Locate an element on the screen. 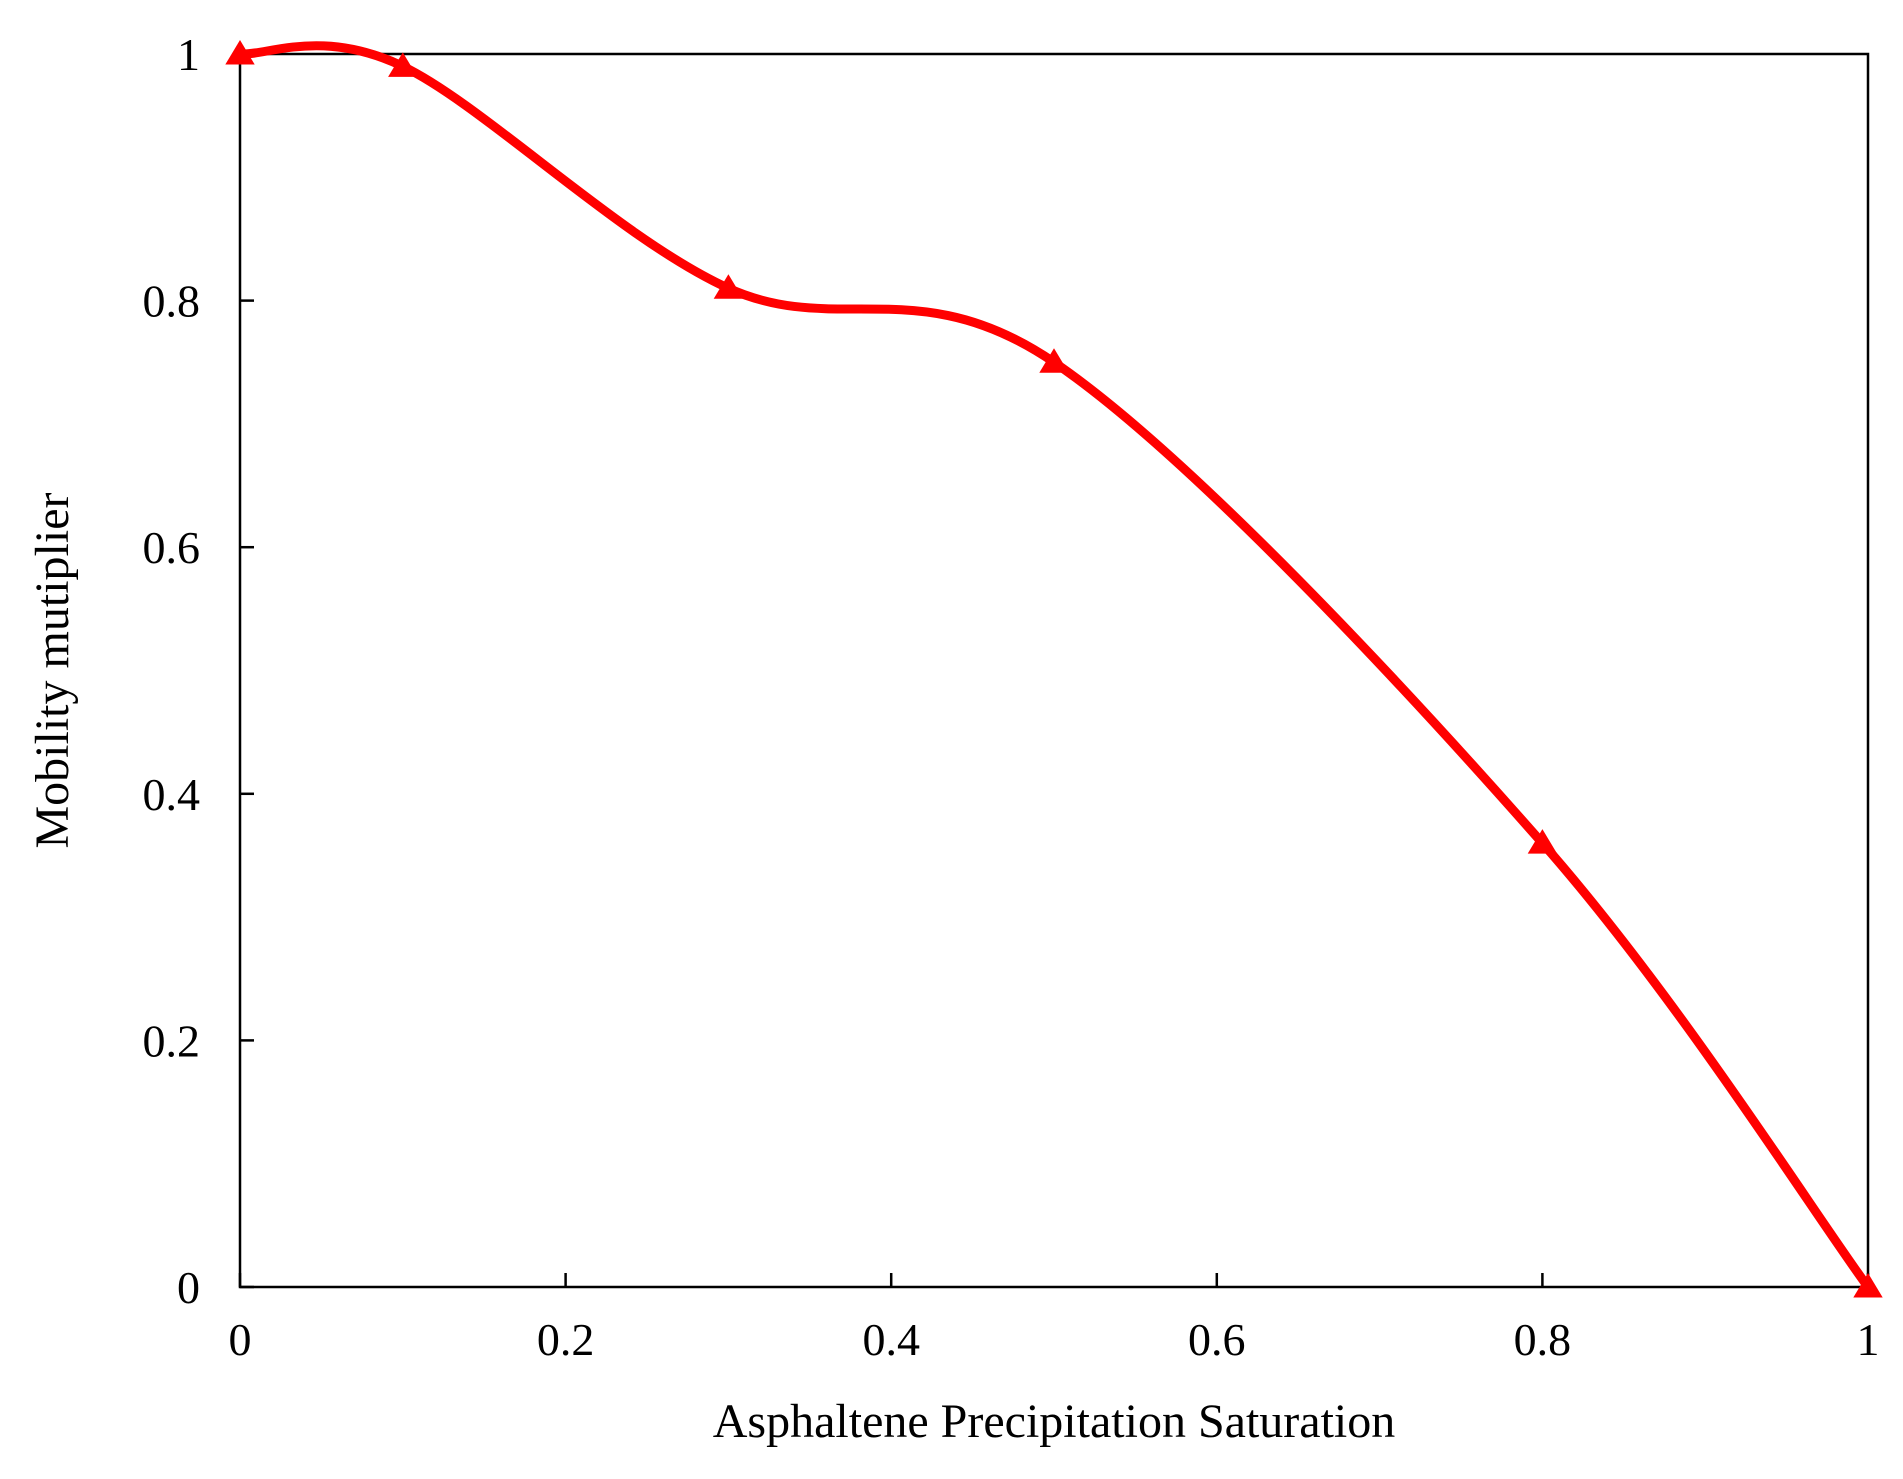 The width and height of the screenshot is (1903, 1479). x-tick-label: 1 is located at coordinates (1868, 1339).